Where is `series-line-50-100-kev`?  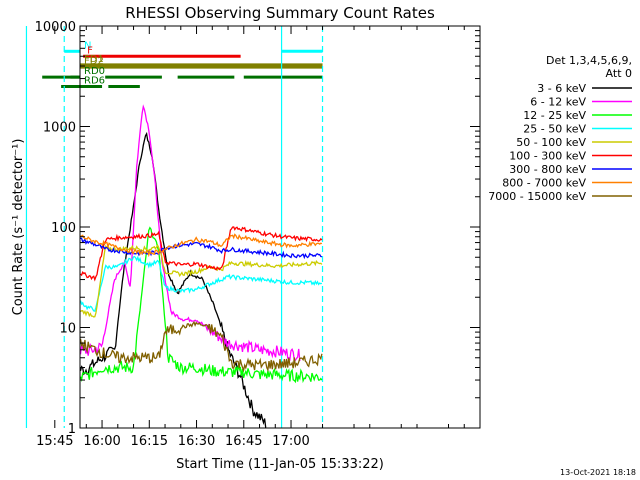
series-line-50-100-kev is located at coordinates (201, 280).